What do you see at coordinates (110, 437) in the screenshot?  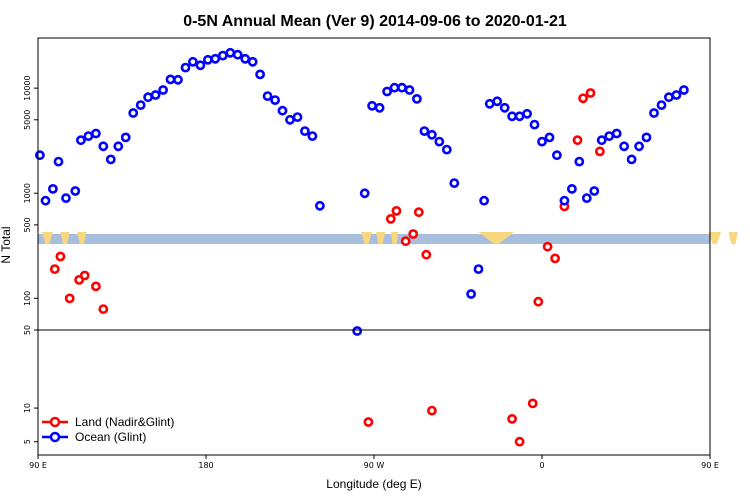 I see `legend-ocean-label: Ocean (Glint)` at bounding box center [110, 437].